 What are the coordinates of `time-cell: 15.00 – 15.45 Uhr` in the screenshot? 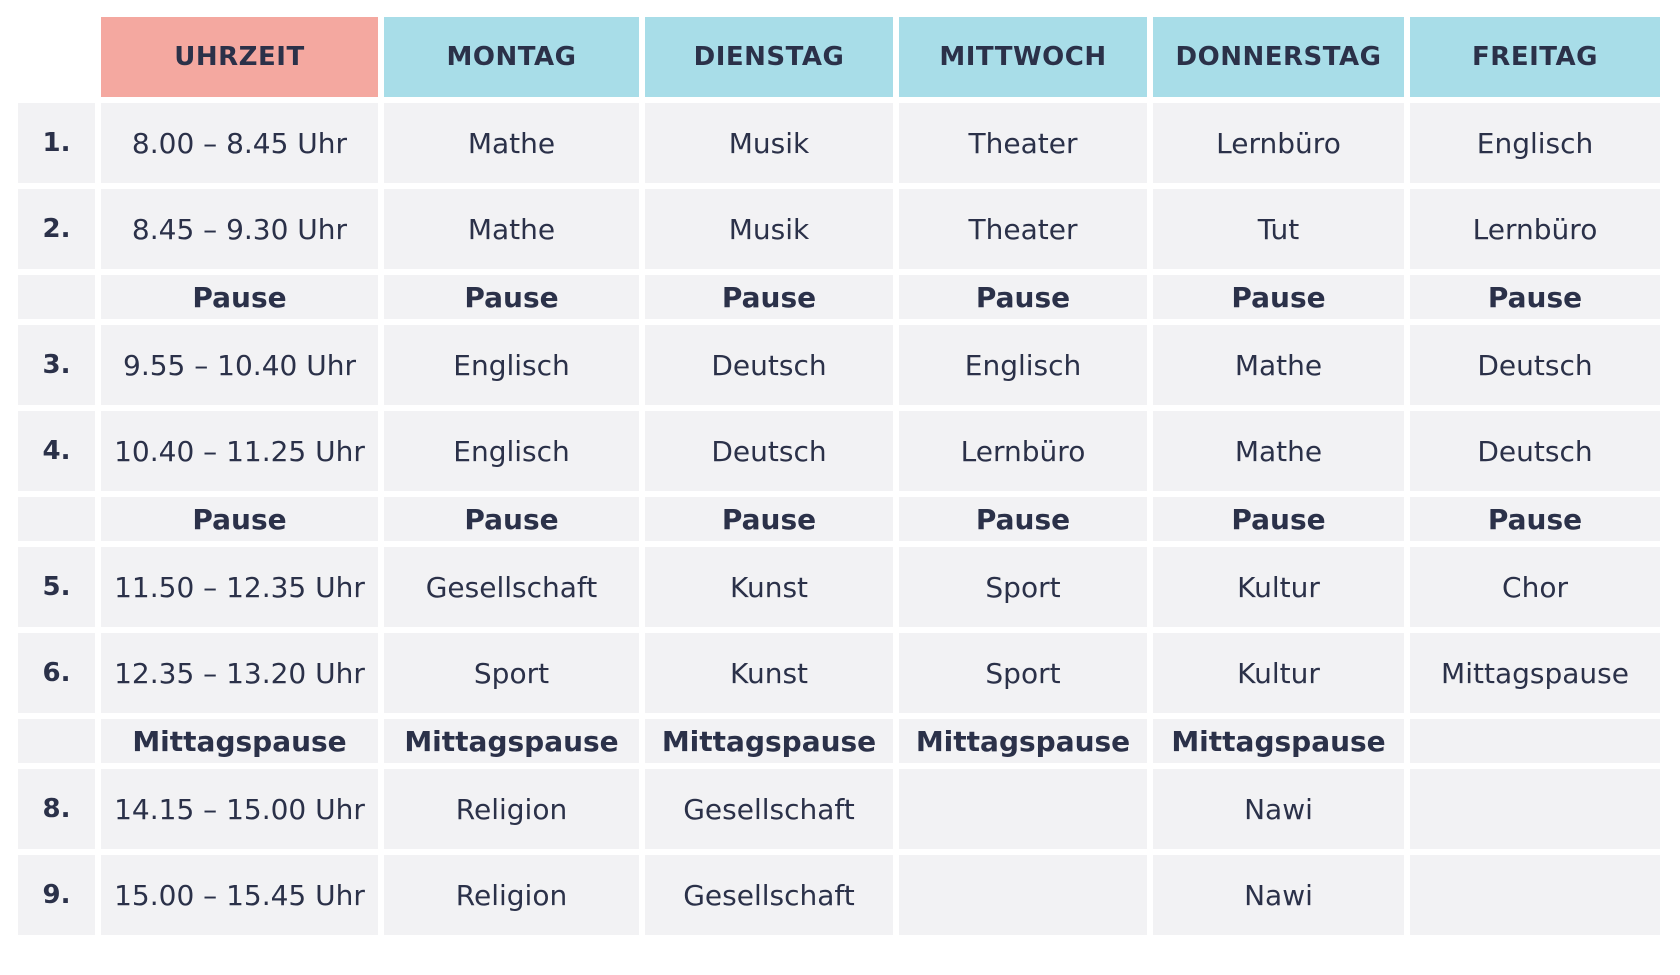 It's located at (239, 895).